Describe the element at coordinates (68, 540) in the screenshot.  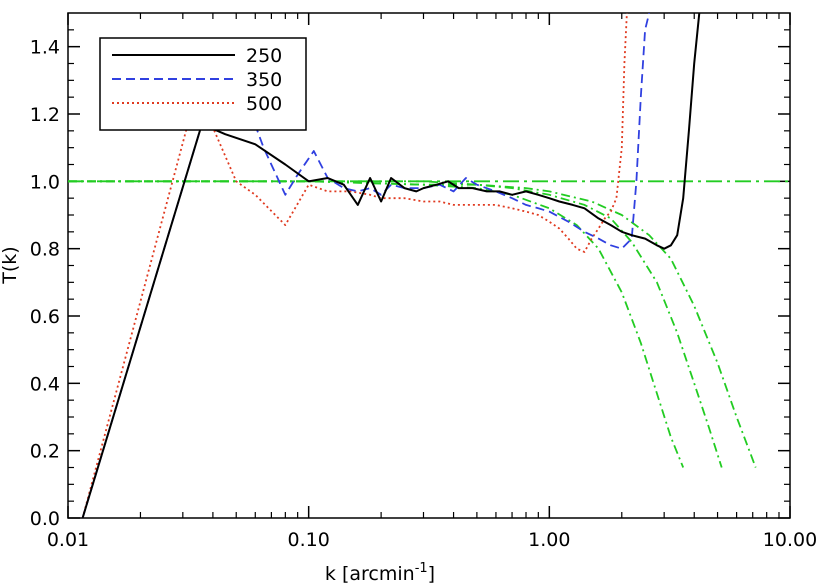
I see `x-tick-label: 0.01` at that location.